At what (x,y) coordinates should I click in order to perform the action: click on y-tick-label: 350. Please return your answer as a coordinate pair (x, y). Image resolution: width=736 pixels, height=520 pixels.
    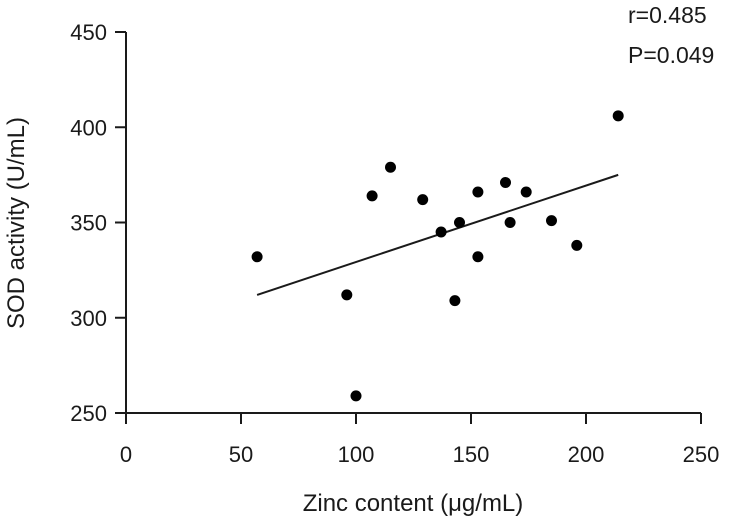
    Looking at the image, I should click on (88, 223).